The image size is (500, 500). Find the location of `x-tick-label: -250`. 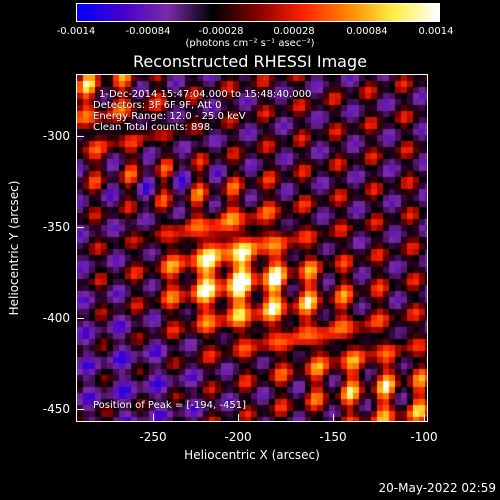

x-tick-label: -250 is located at coordinates (153, 437).